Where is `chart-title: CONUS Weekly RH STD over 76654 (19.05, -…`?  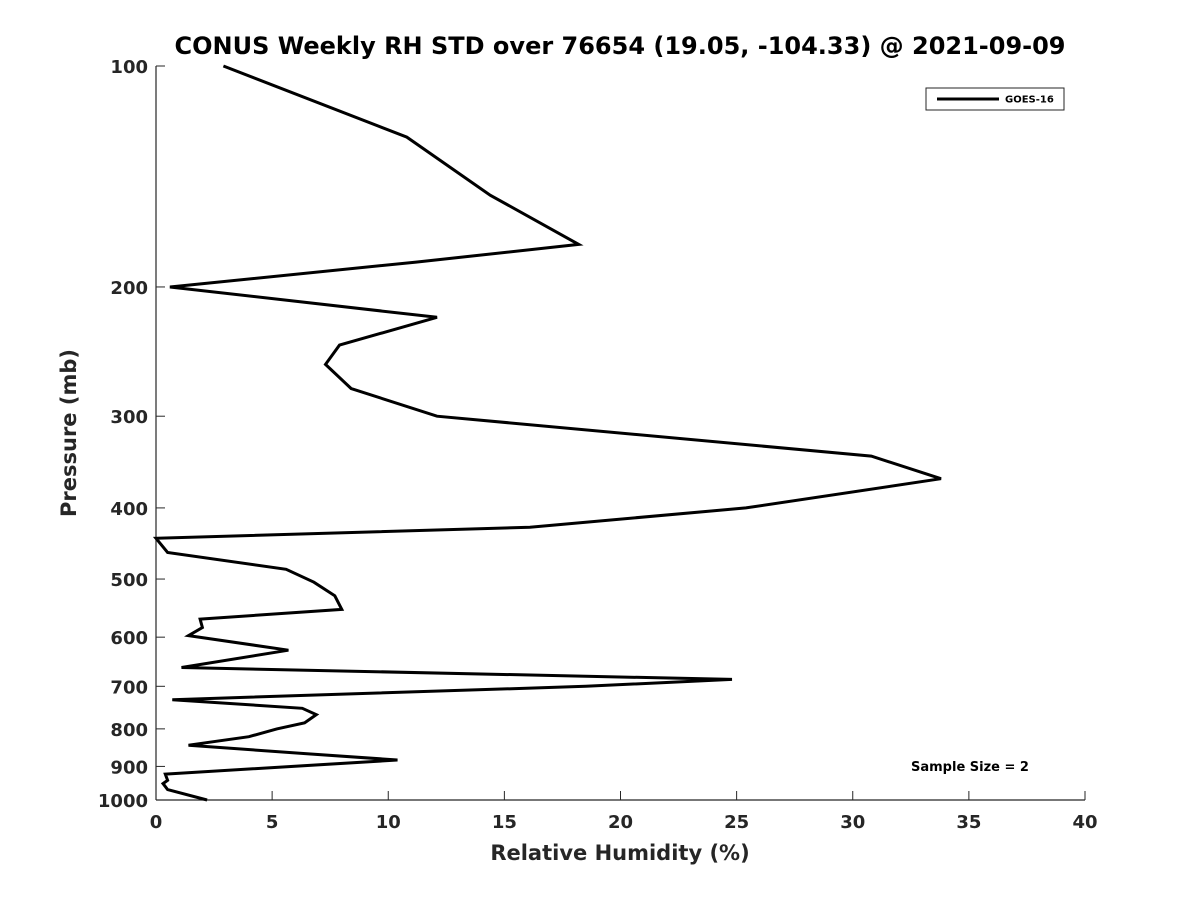 chart-title: CONUS Weekly RH STD over 76654 (19.05, -… is located at coordinates (619, 46).